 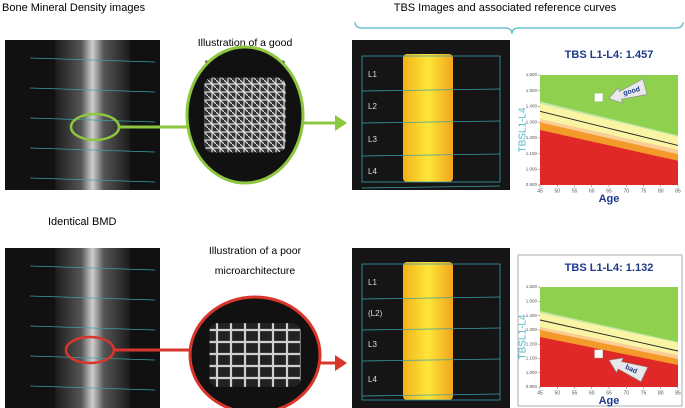 What do you see at coordinates (372, 106) in the screenshot?
I see `vertebra-label: L2` at bounding box center [372, 106].